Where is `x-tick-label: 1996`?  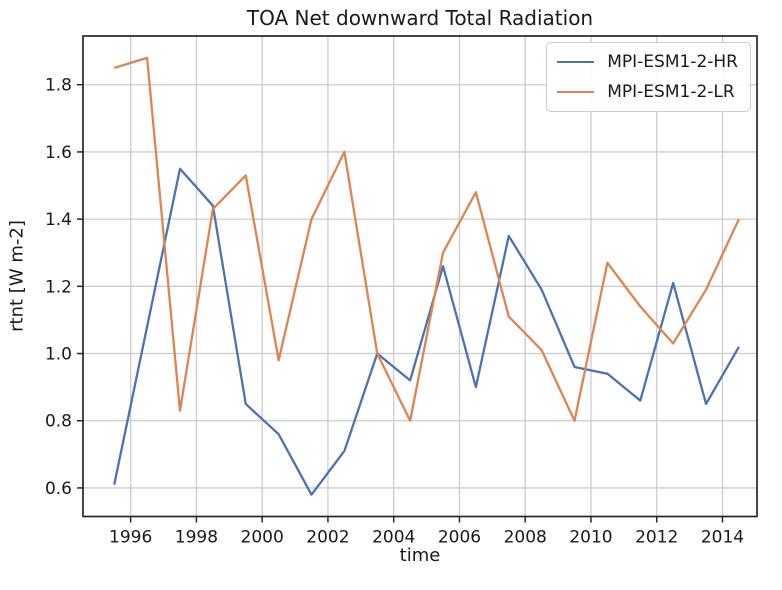
x-tick-label: 1996 is located at coordinates (130, 538).